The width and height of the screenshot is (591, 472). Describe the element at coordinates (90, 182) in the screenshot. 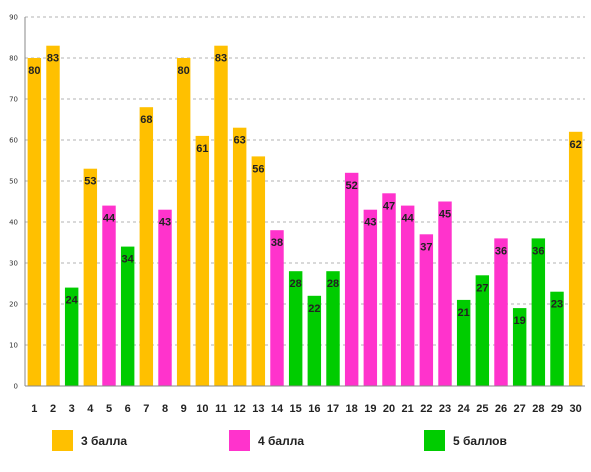

I see `data-label: 53` at that location.